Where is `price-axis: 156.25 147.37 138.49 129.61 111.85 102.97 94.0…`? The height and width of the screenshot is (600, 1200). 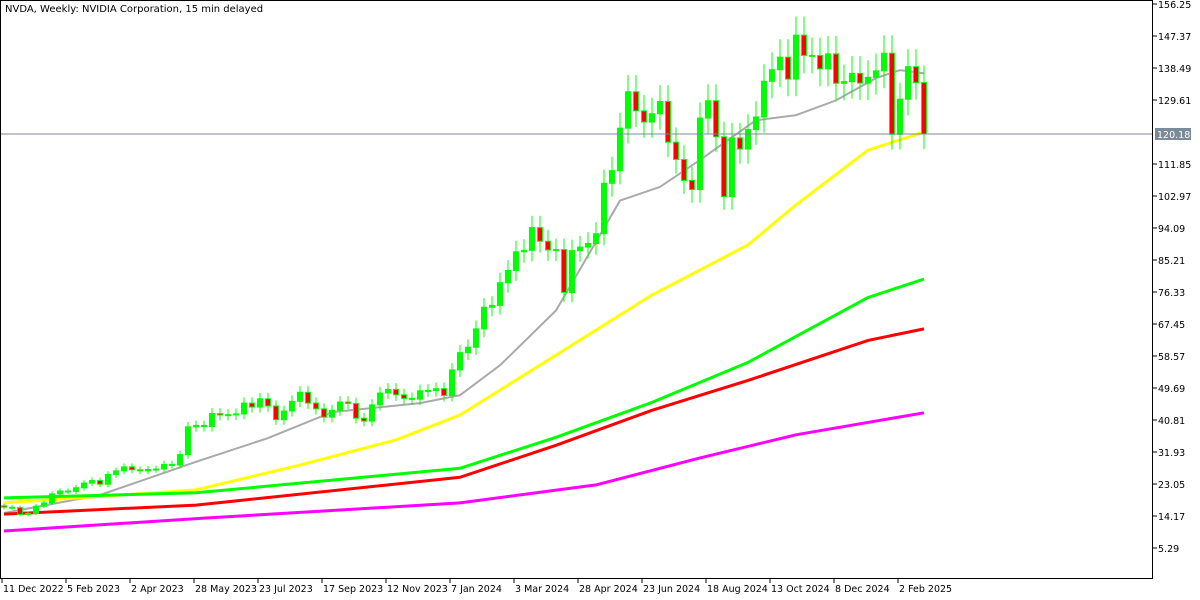
price-axis: 156.25 147.37 138.49 129.61 111.85 102.97 94.0… is located at coordinates (1172, 277).